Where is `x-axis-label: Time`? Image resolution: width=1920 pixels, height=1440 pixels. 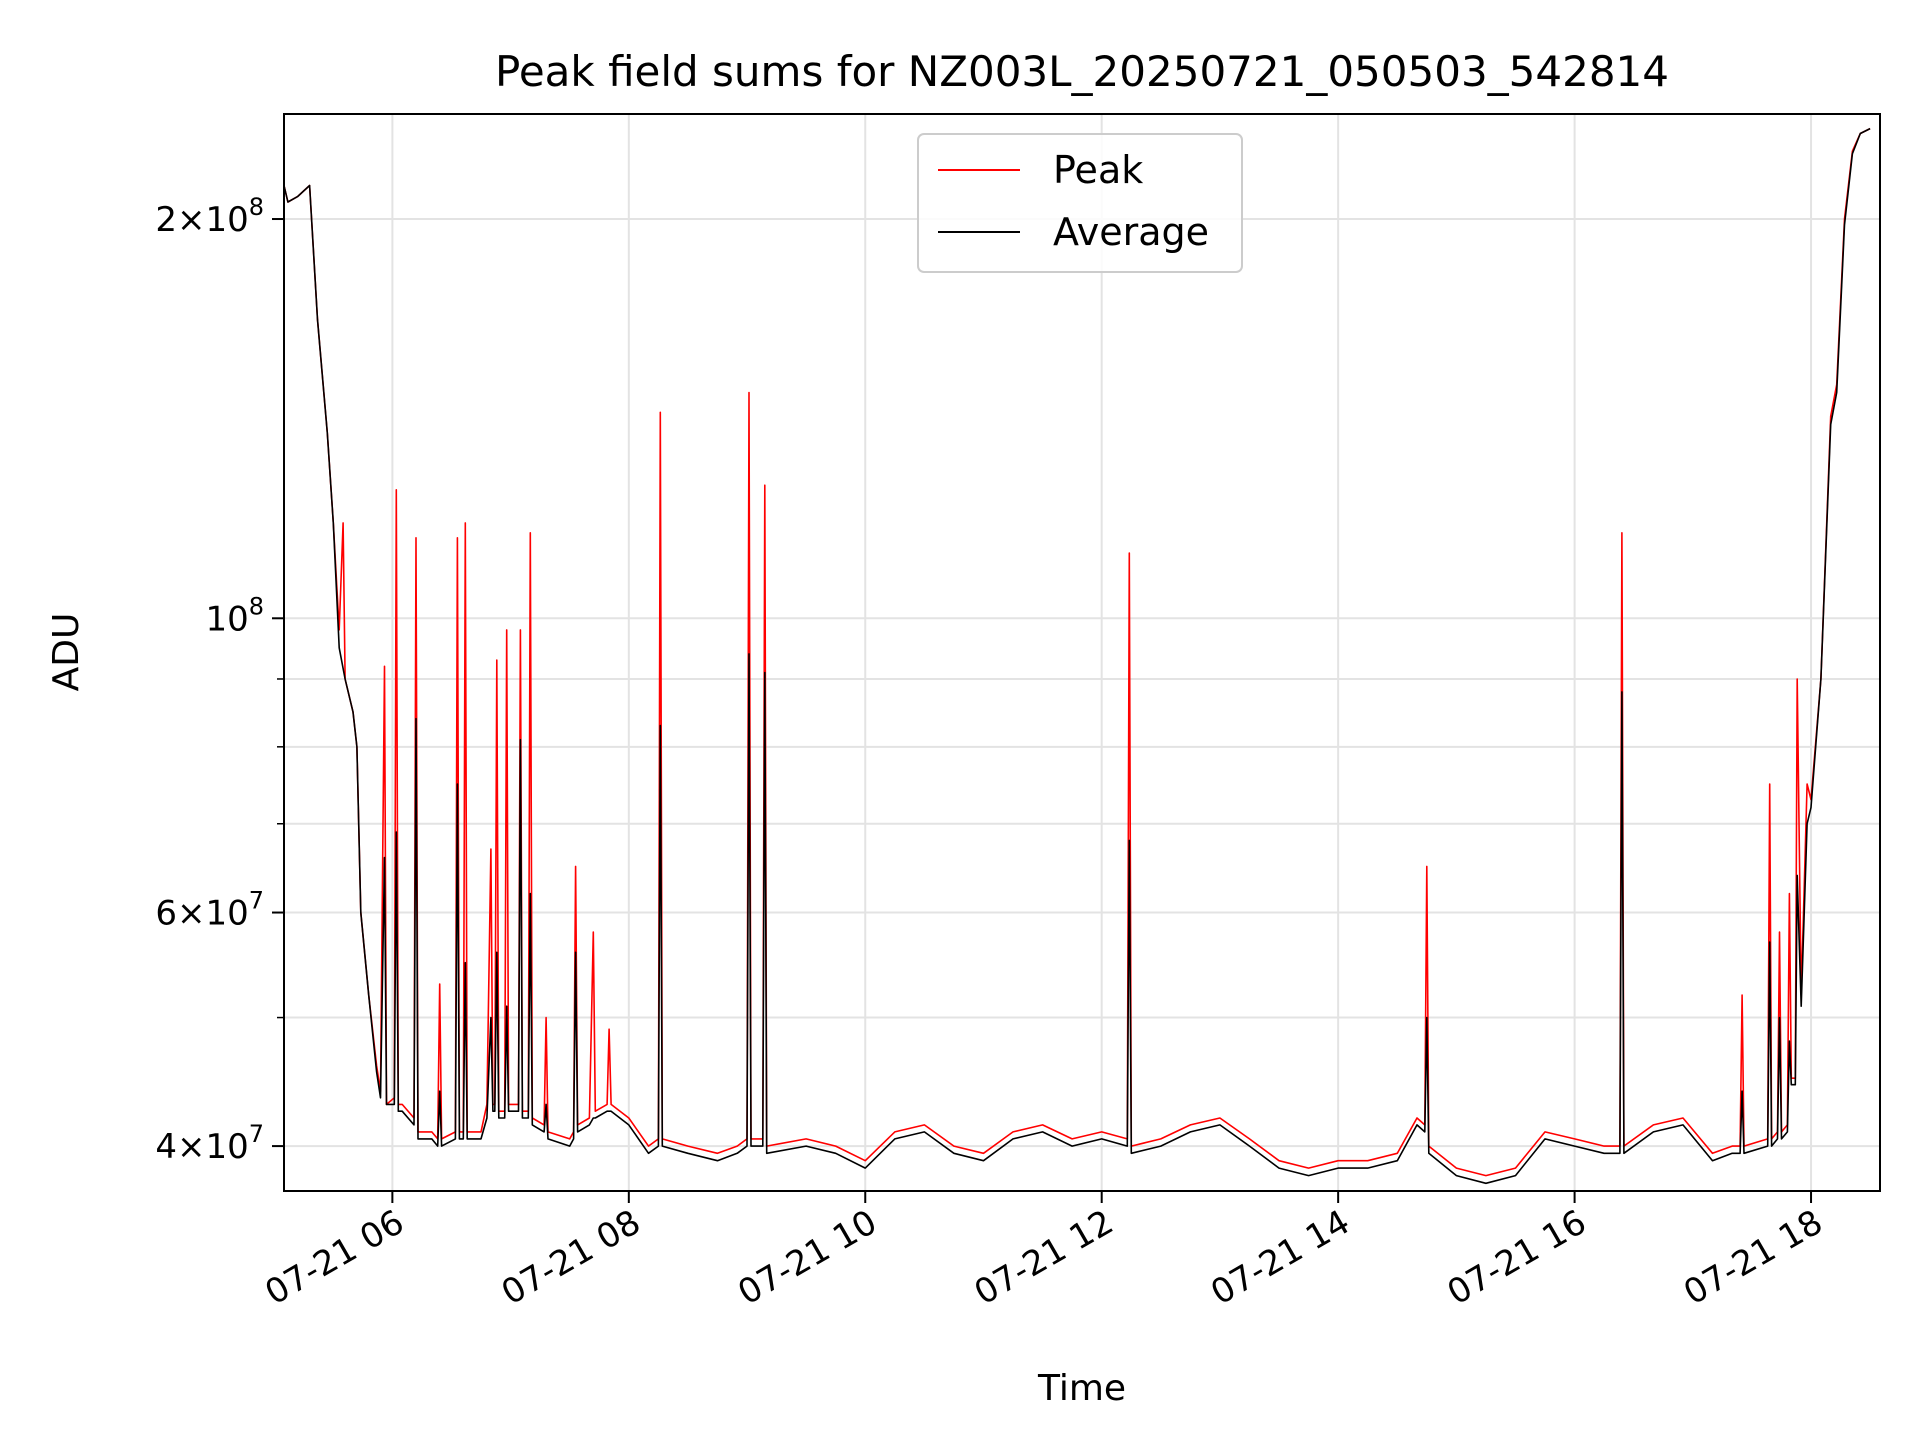
x-axis-label: Time is located at coordinates (1081, 1388).